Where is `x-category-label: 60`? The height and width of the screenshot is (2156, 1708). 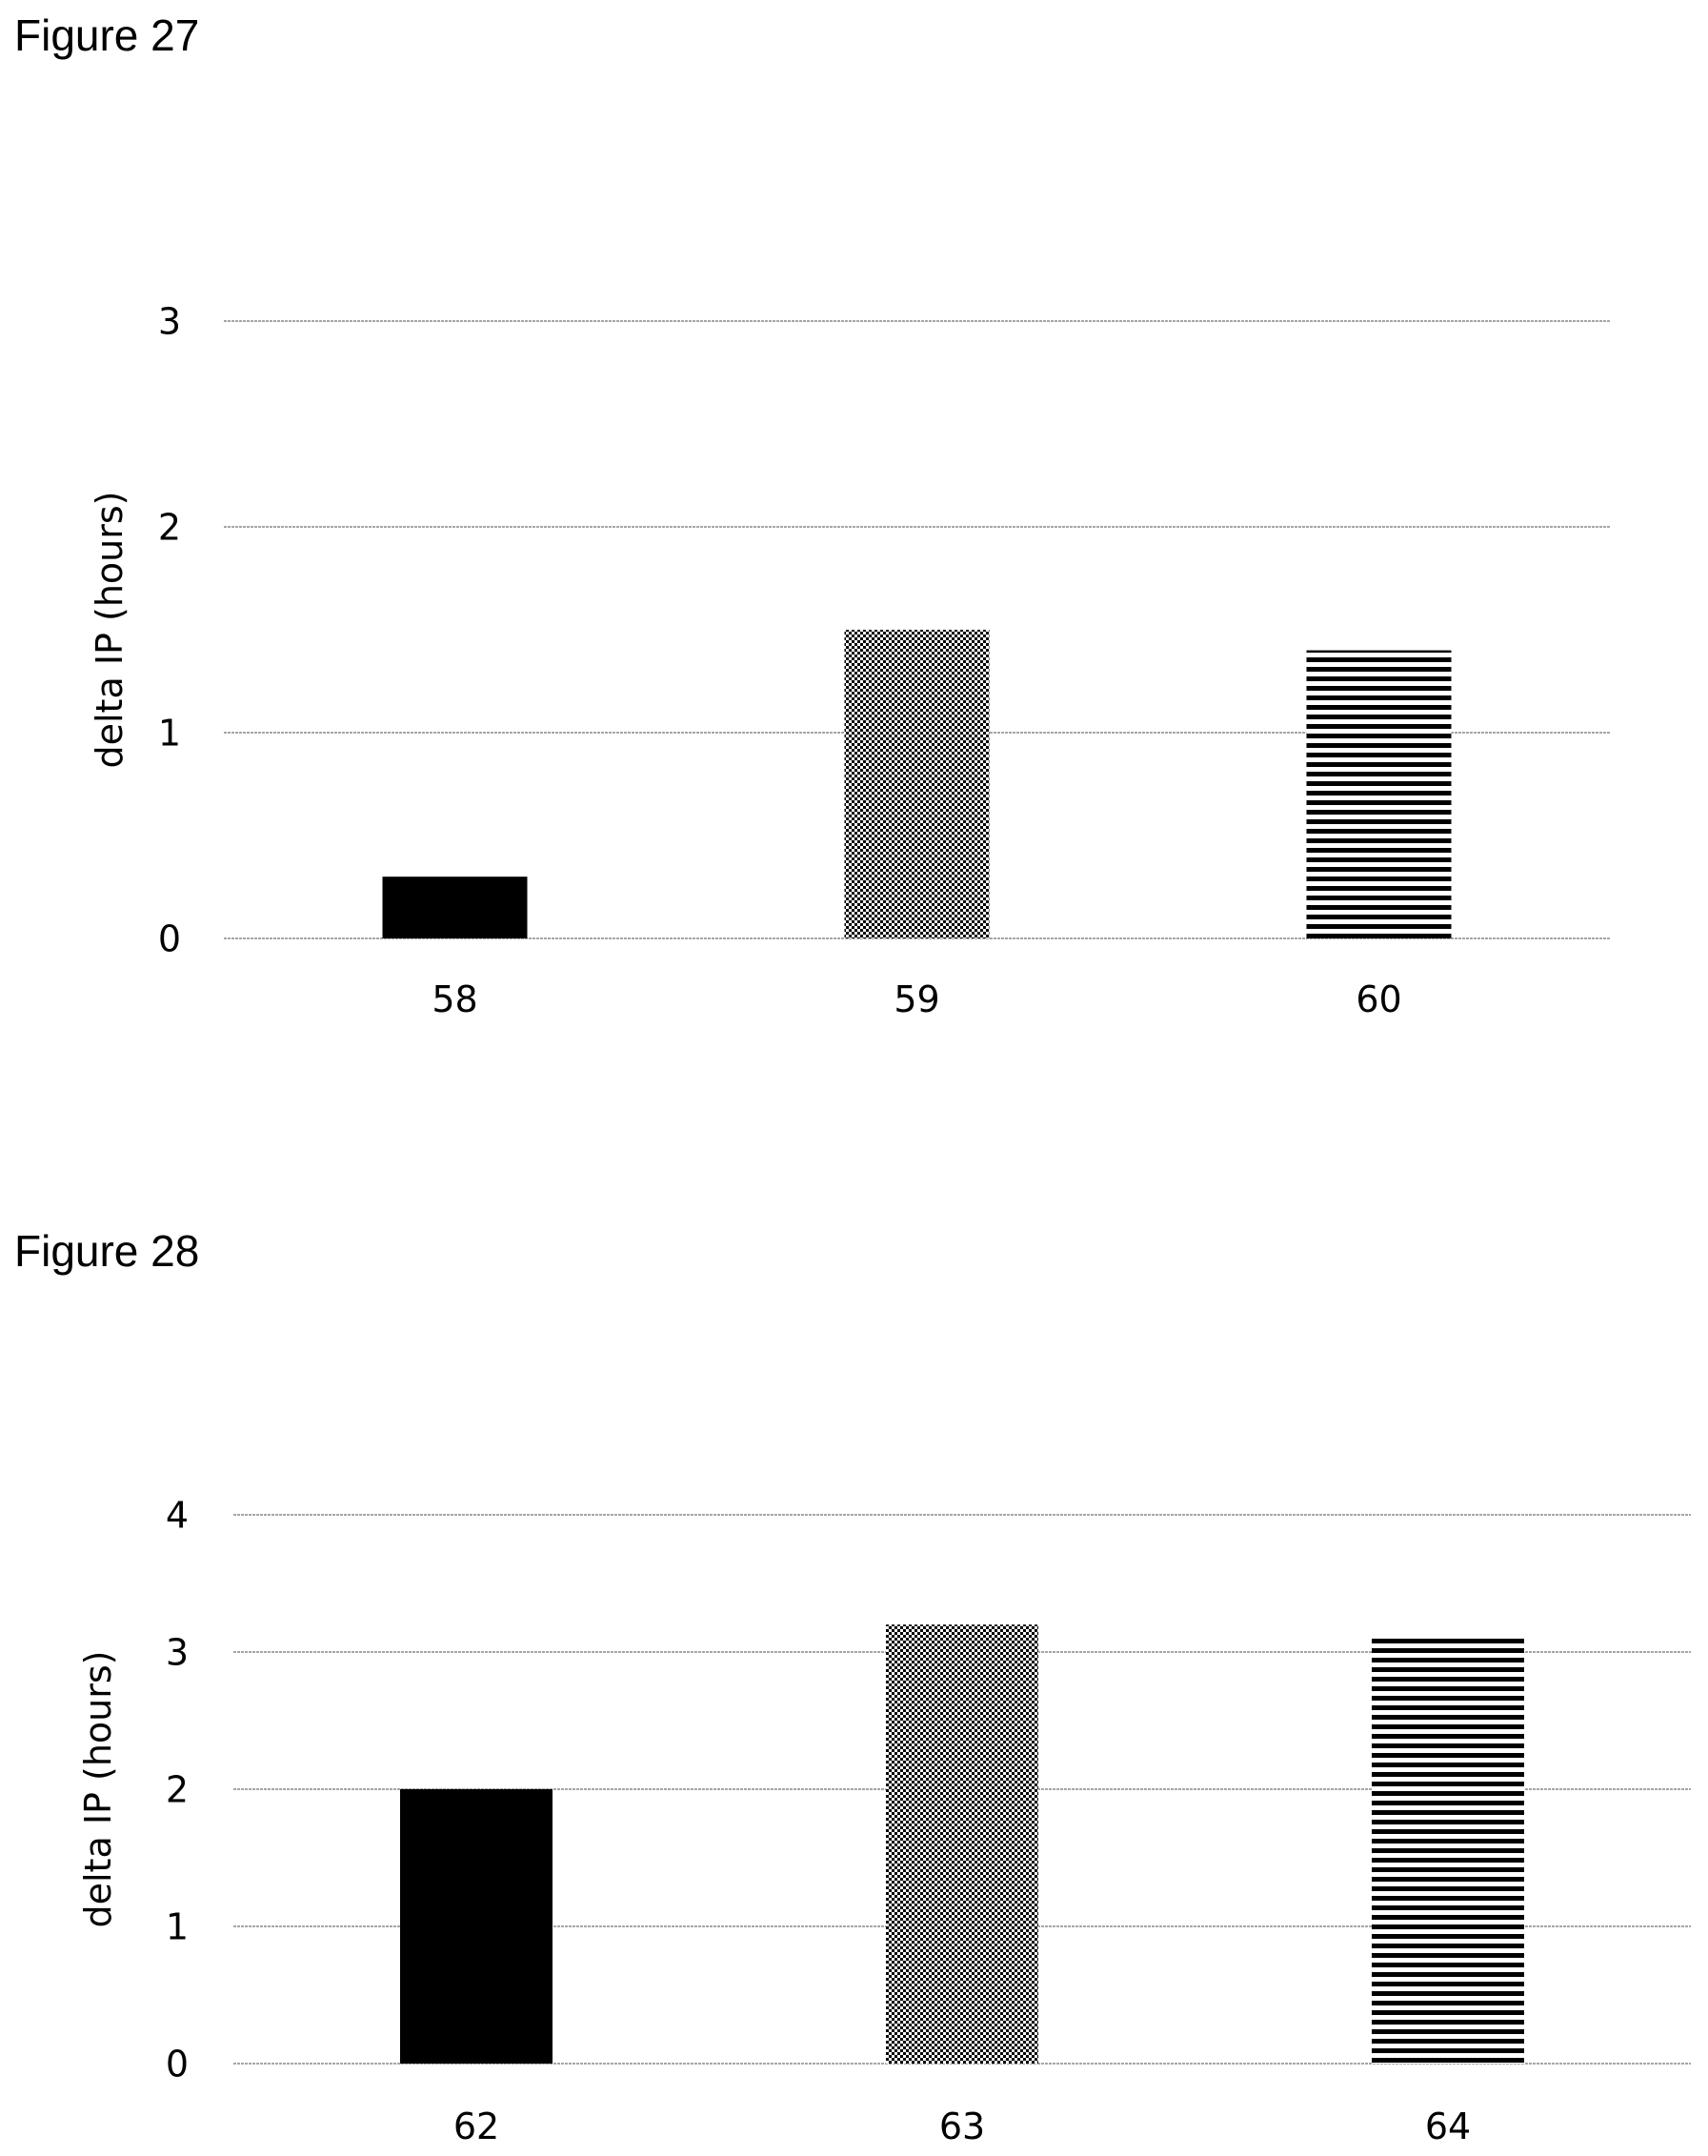
x-category-label: 60 is located at coordinates (1379, 999).